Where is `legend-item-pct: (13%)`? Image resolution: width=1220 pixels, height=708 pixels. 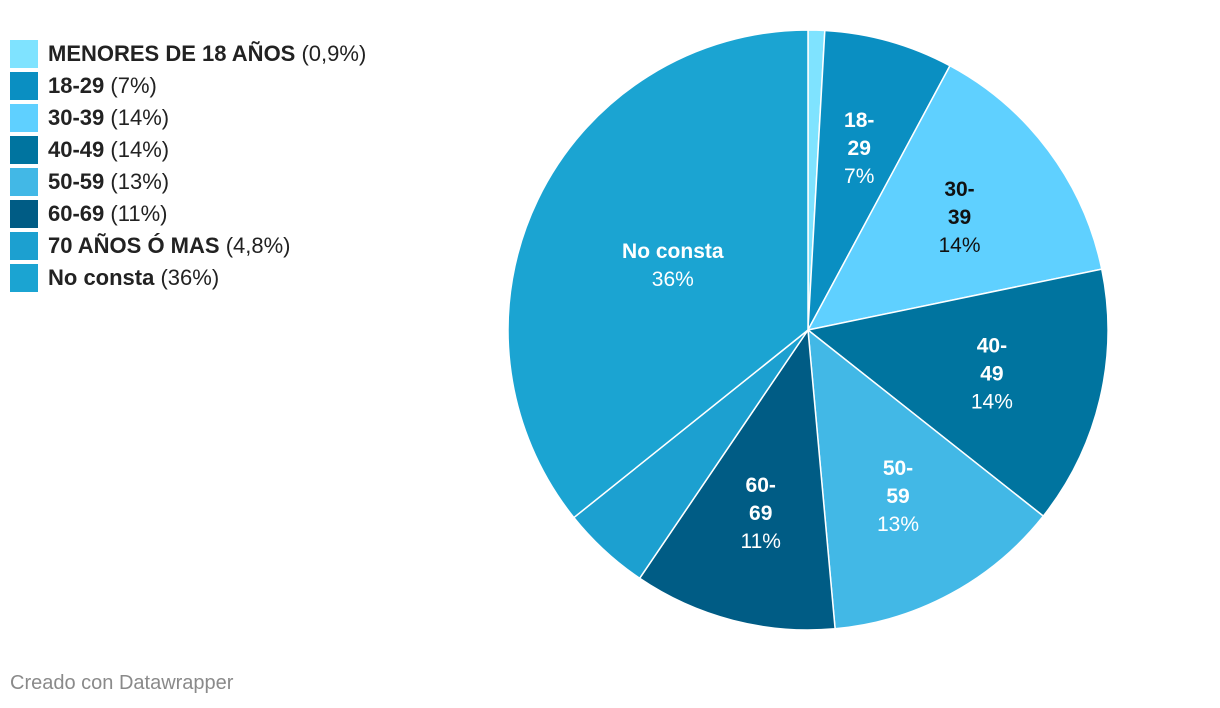
legend-item-pct: (13%) is located at coordinates (140, 181).